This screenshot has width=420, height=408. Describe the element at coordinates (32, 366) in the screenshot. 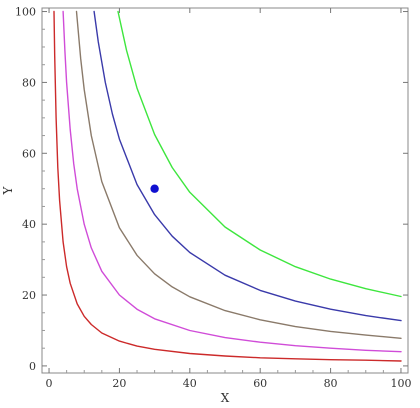

I see `y-tick-label: 0` at that location.